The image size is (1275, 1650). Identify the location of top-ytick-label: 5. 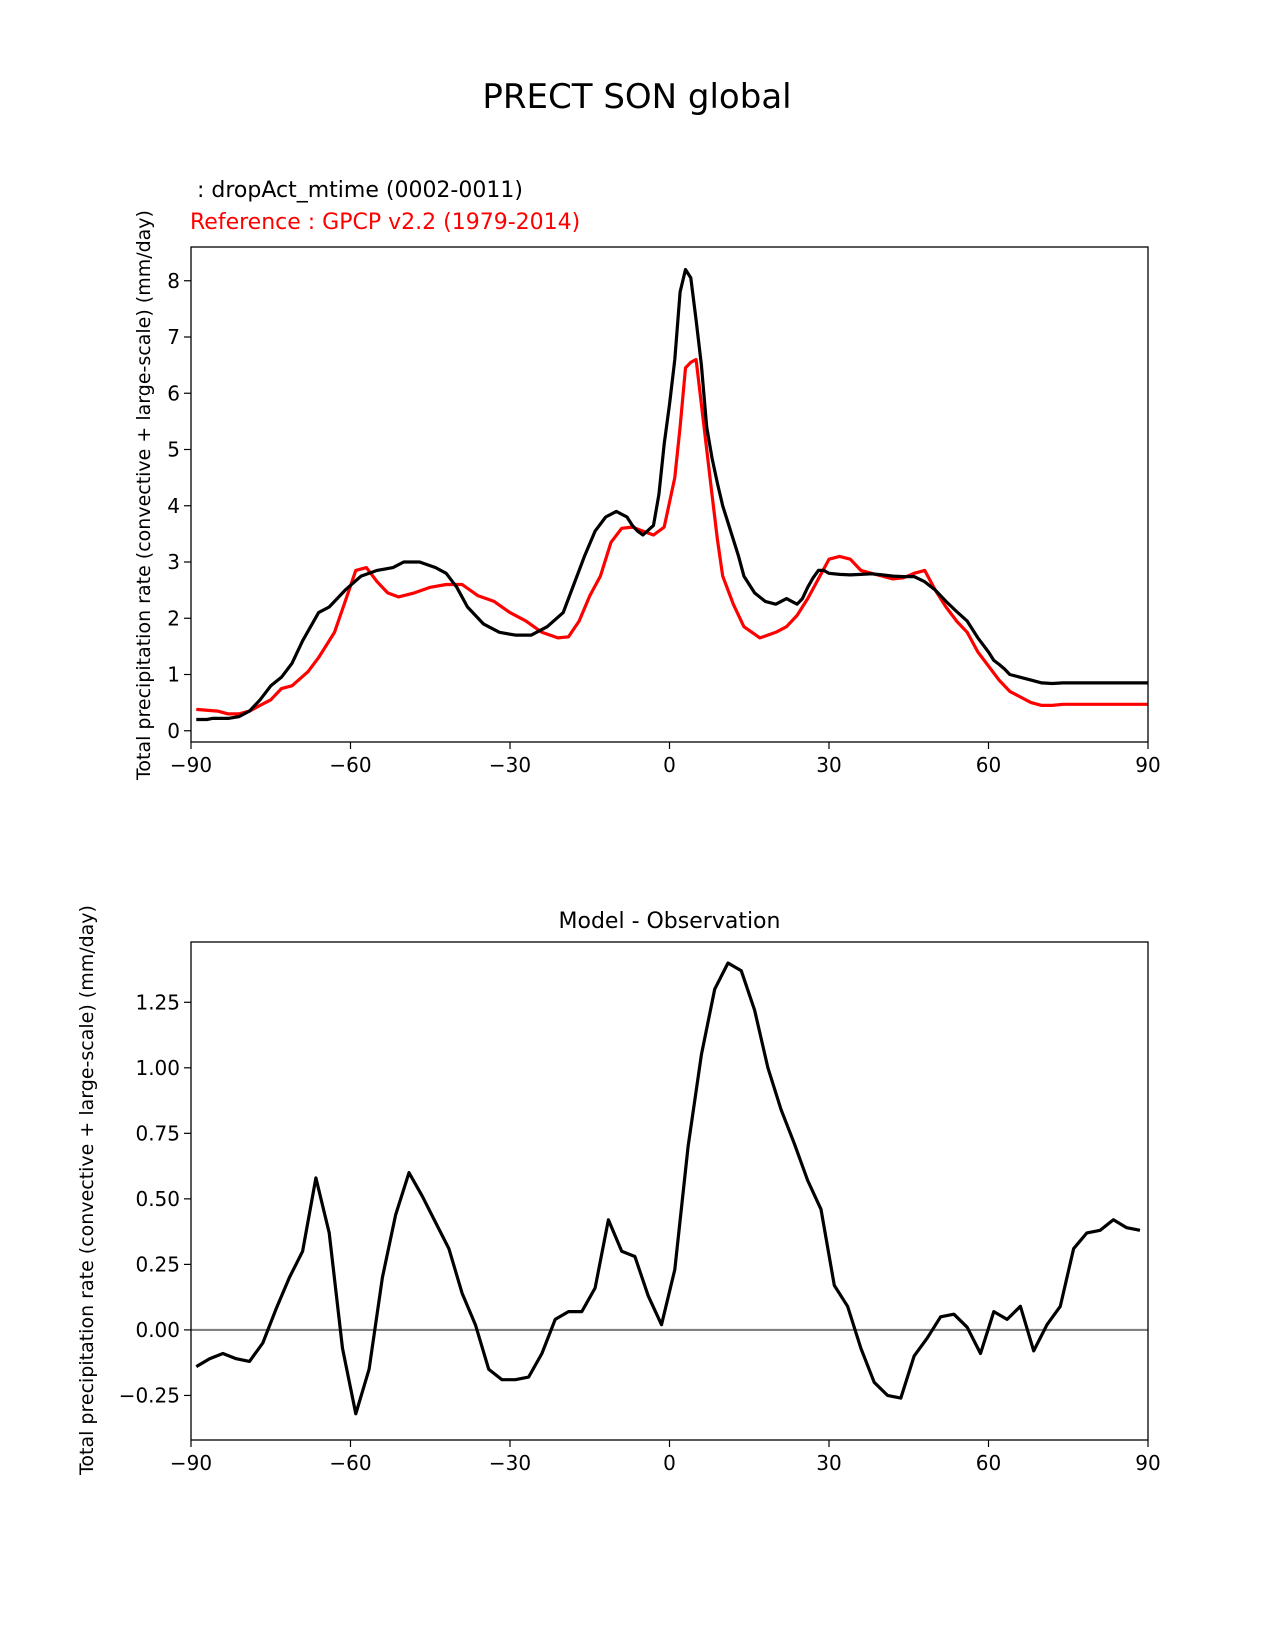
(173, 450).